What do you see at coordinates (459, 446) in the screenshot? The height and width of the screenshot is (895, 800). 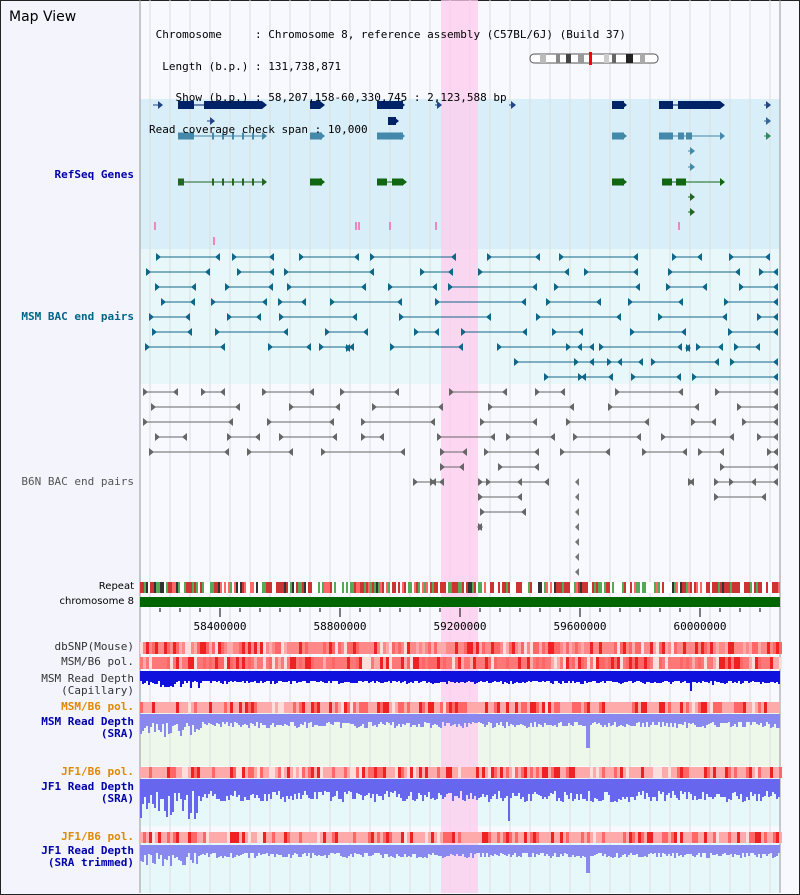 I see `highlight-region` at bounding box center [459, 446].